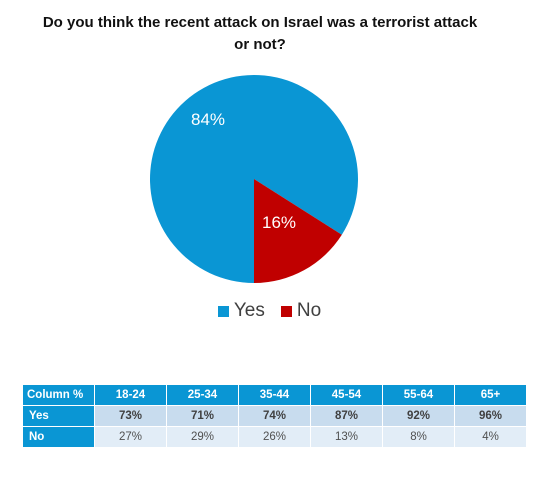  Describe the element at coordinates (418, 395) in the screenshot. I see `table-header-cell: 55-64` at that location.